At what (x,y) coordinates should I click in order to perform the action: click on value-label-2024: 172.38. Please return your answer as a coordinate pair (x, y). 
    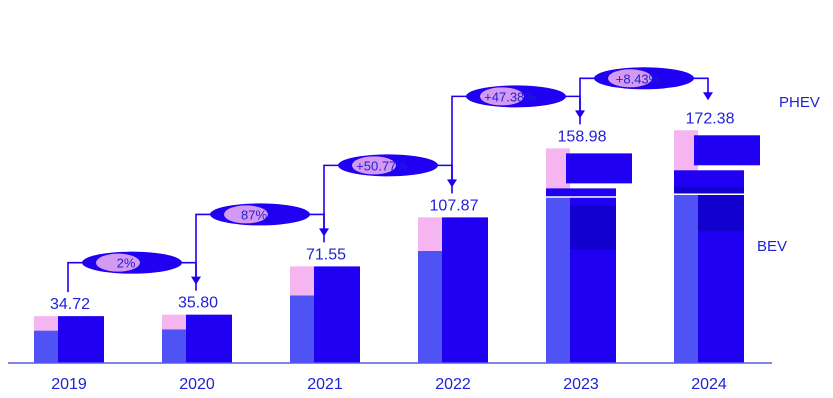
    Looking at the image, I should click on (710, 118).